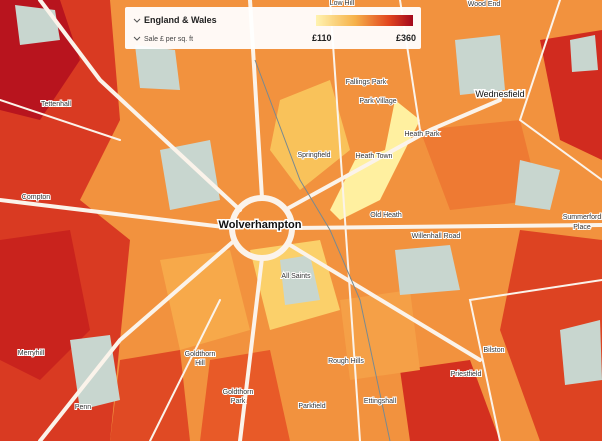 The width and height of the screenshot is (602, 441). What do you see at coordinates (238, 401) in the screenshot?
I see `place-label: Park` at bounding box center [238, 401].